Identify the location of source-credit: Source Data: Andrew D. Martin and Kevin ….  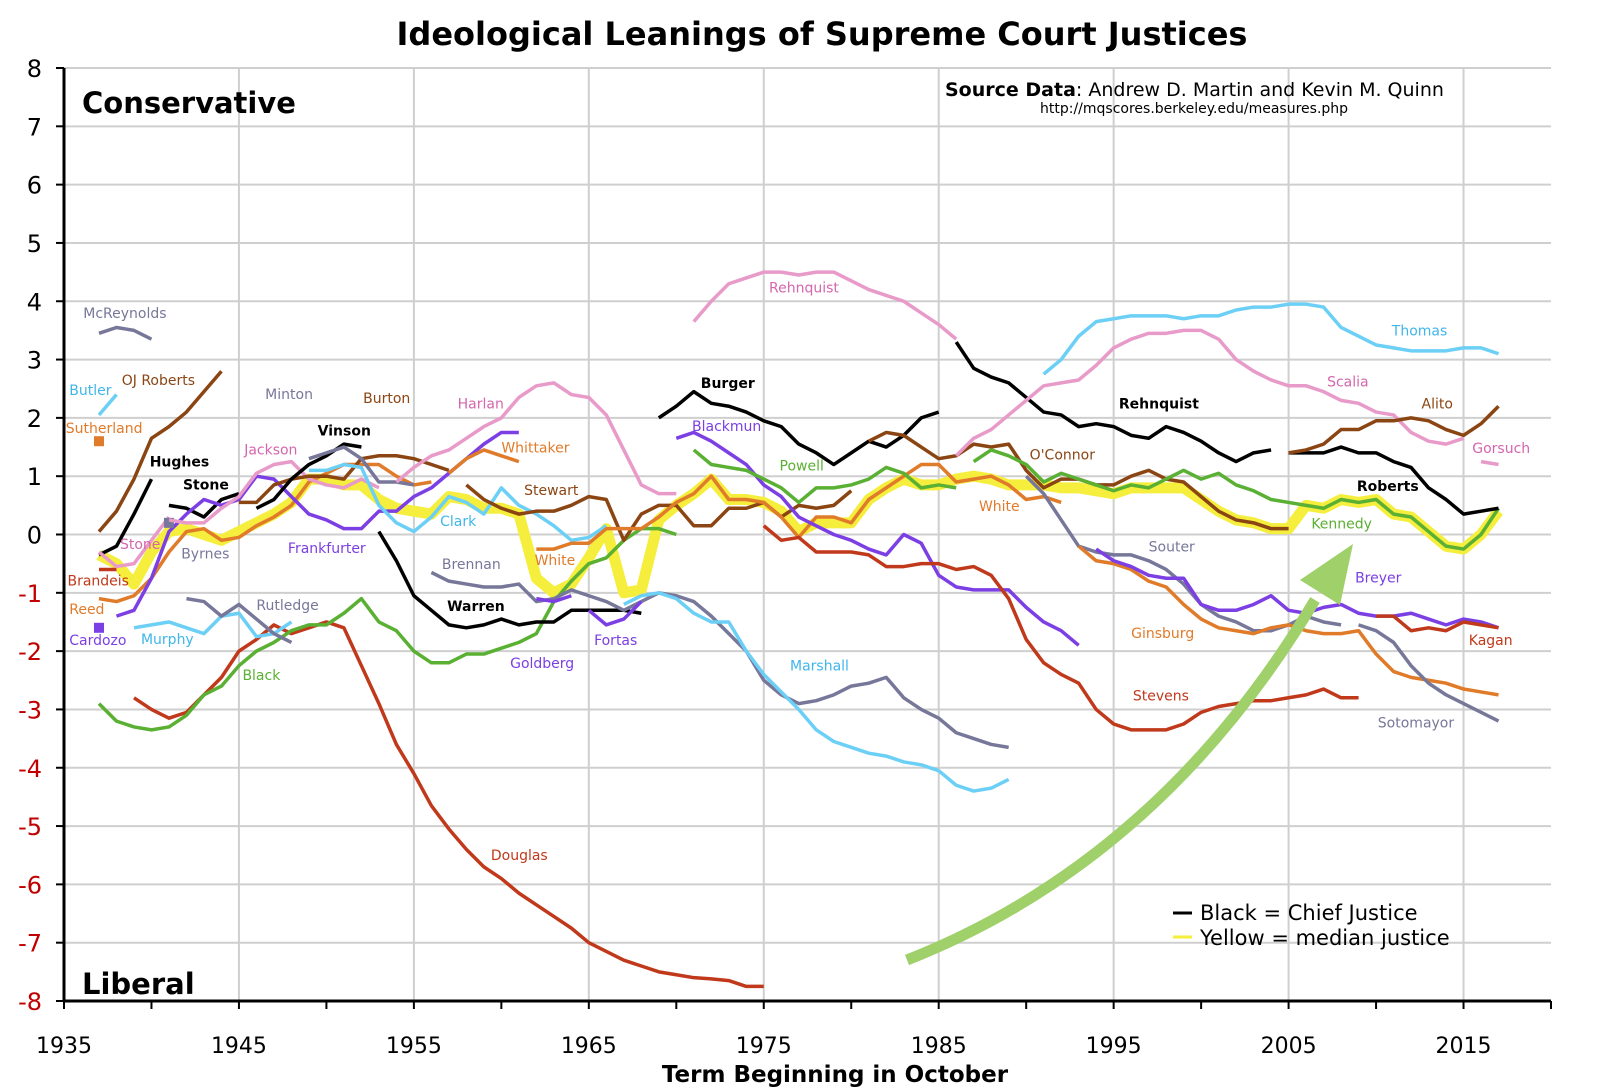
(1194, 90).